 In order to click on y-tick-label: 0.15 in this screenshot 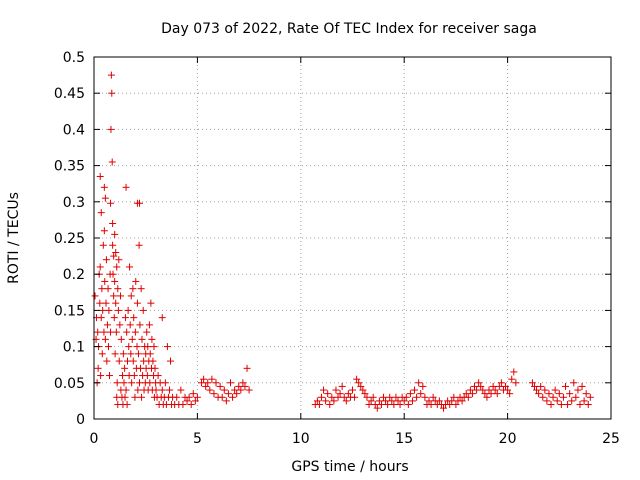, I will do `click(69, 311)`.